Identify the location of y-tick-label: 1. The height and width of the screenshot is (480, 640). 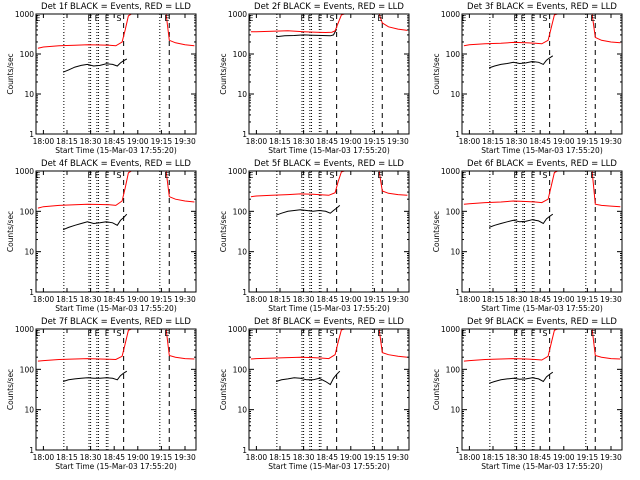
(31, 450).